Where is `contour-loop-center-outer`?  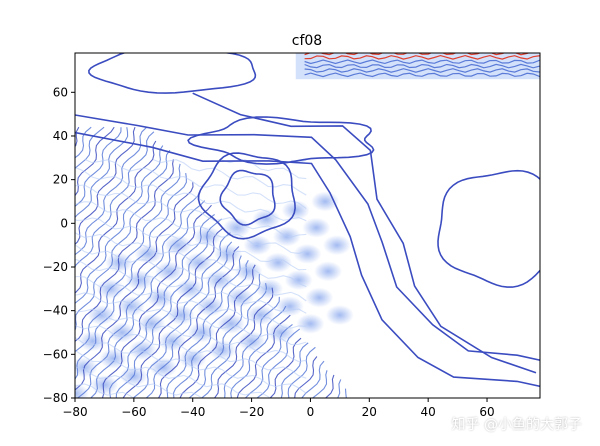
contour-loop-center-outer is located at coordinates (246, 196).